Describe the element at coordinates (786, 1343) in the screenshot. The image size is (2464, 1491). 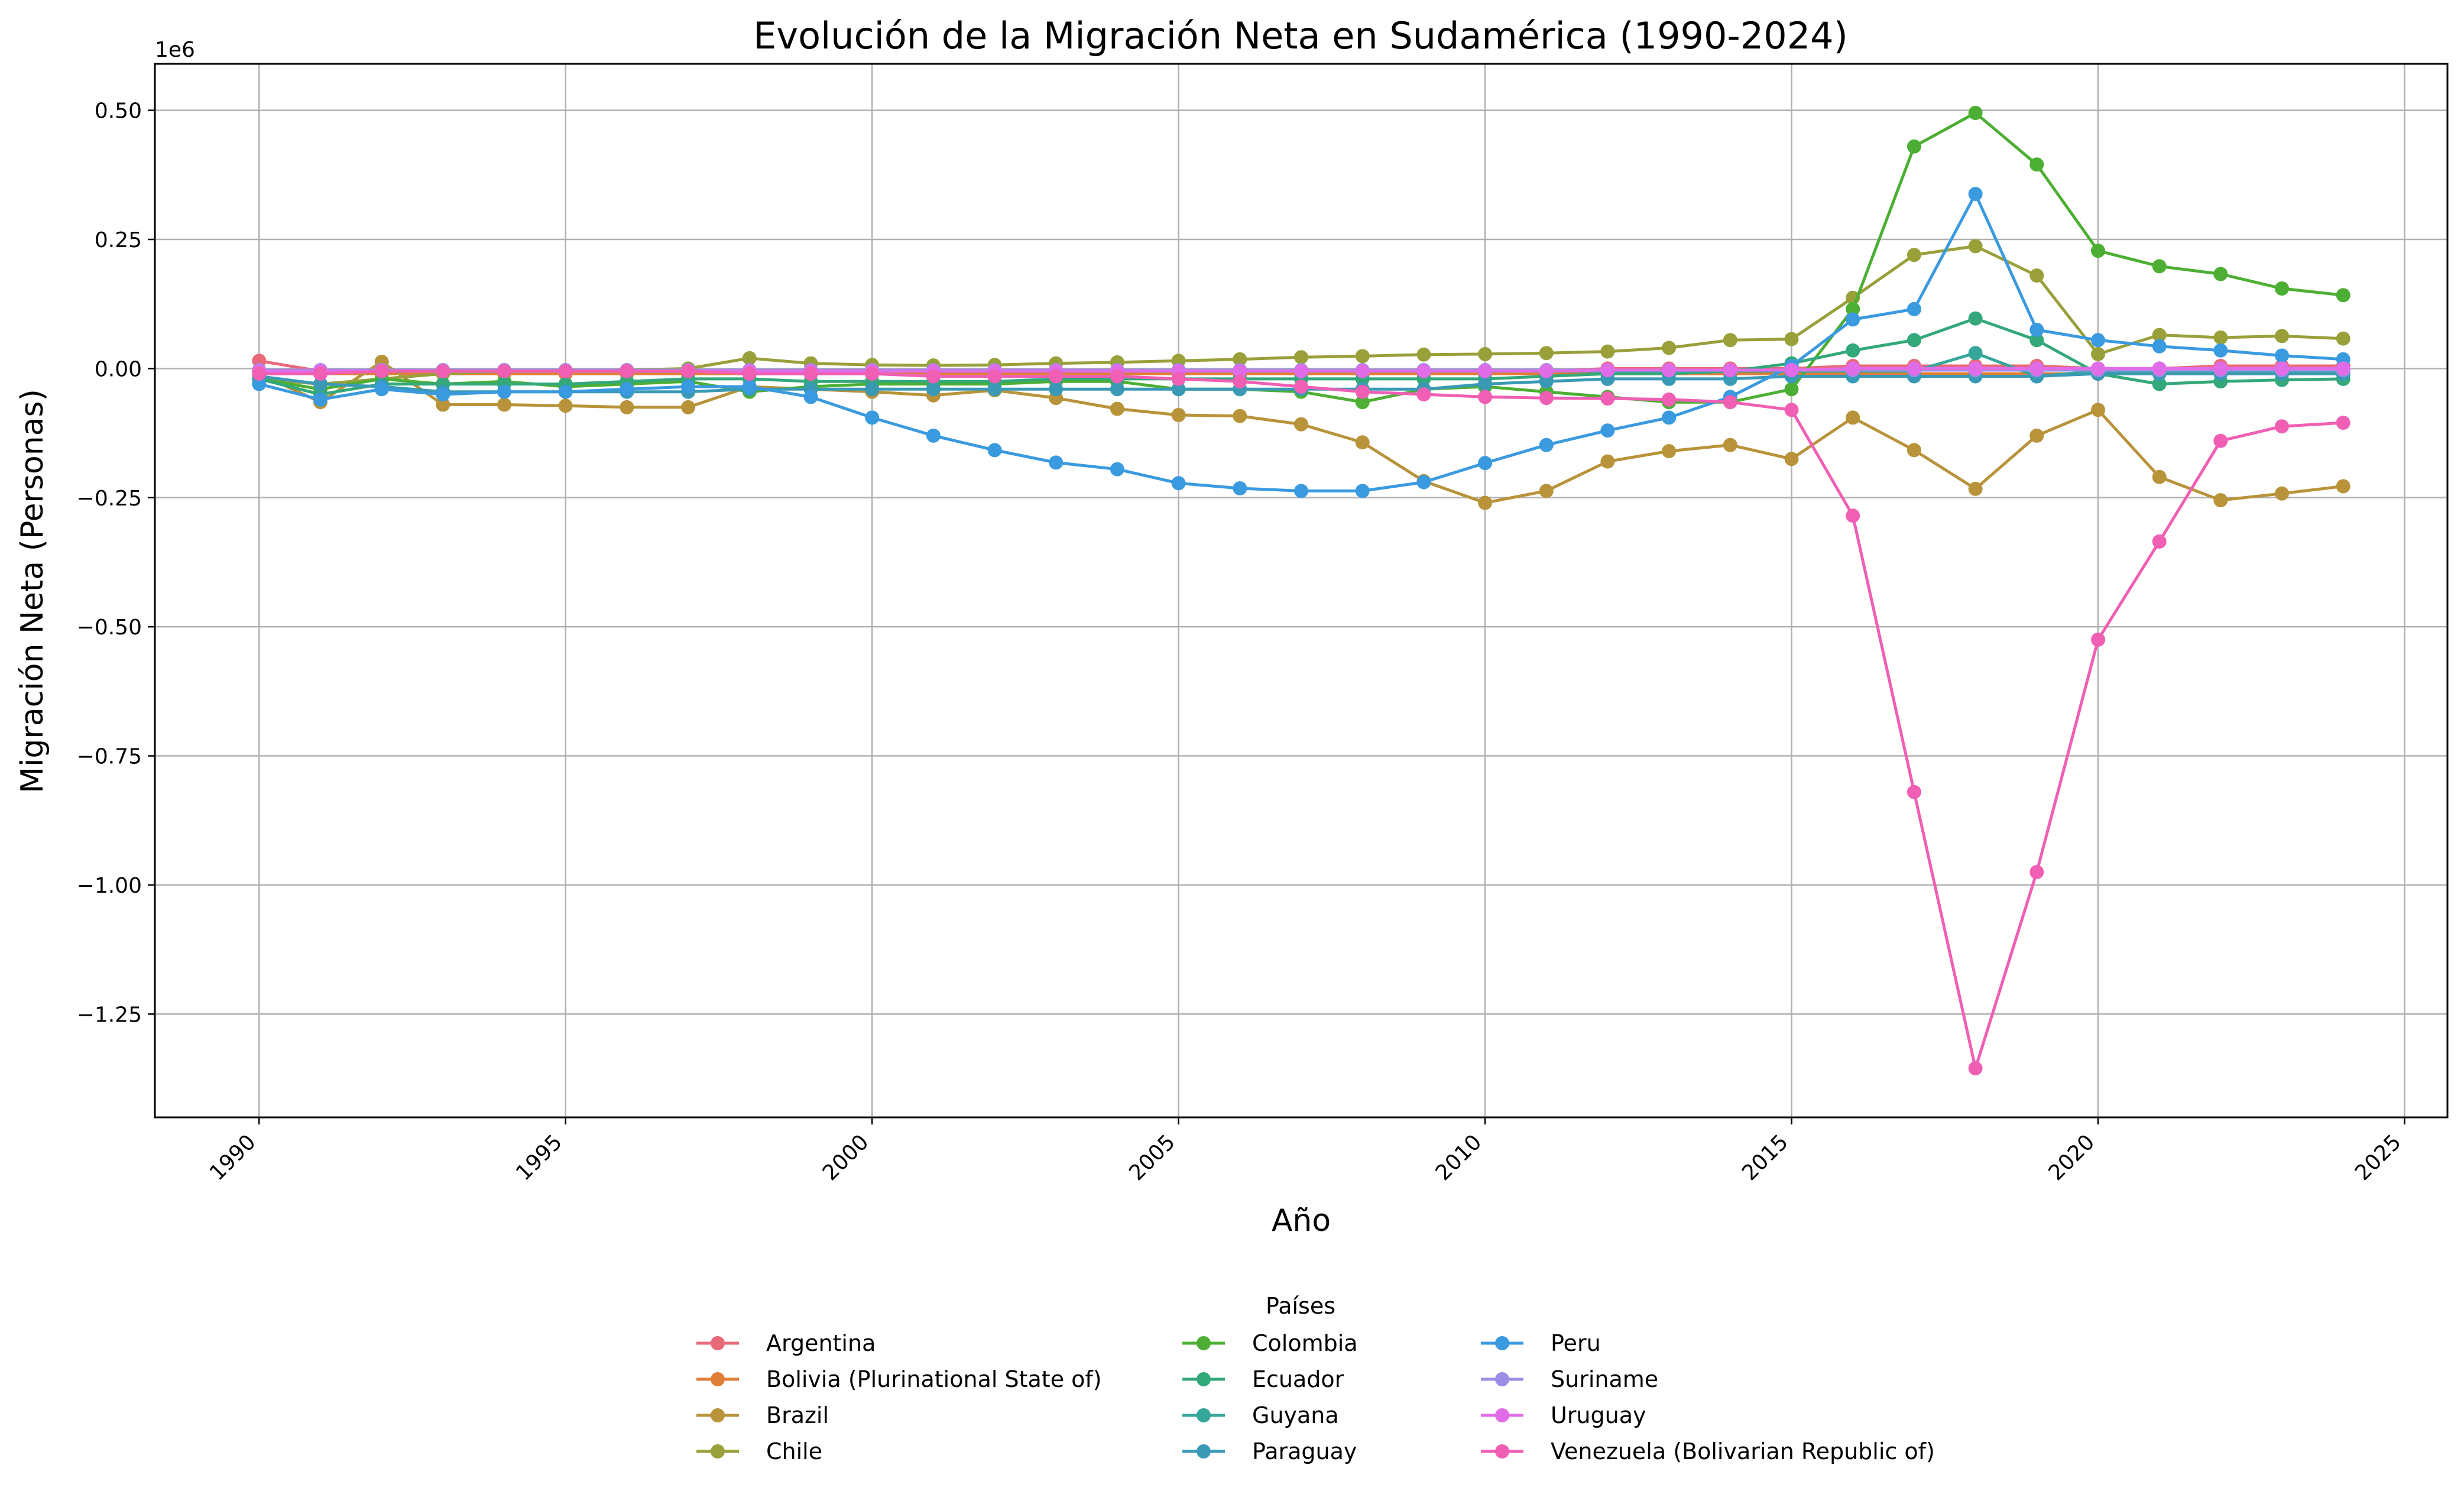
I see `legend-item: Argentina` at that location.